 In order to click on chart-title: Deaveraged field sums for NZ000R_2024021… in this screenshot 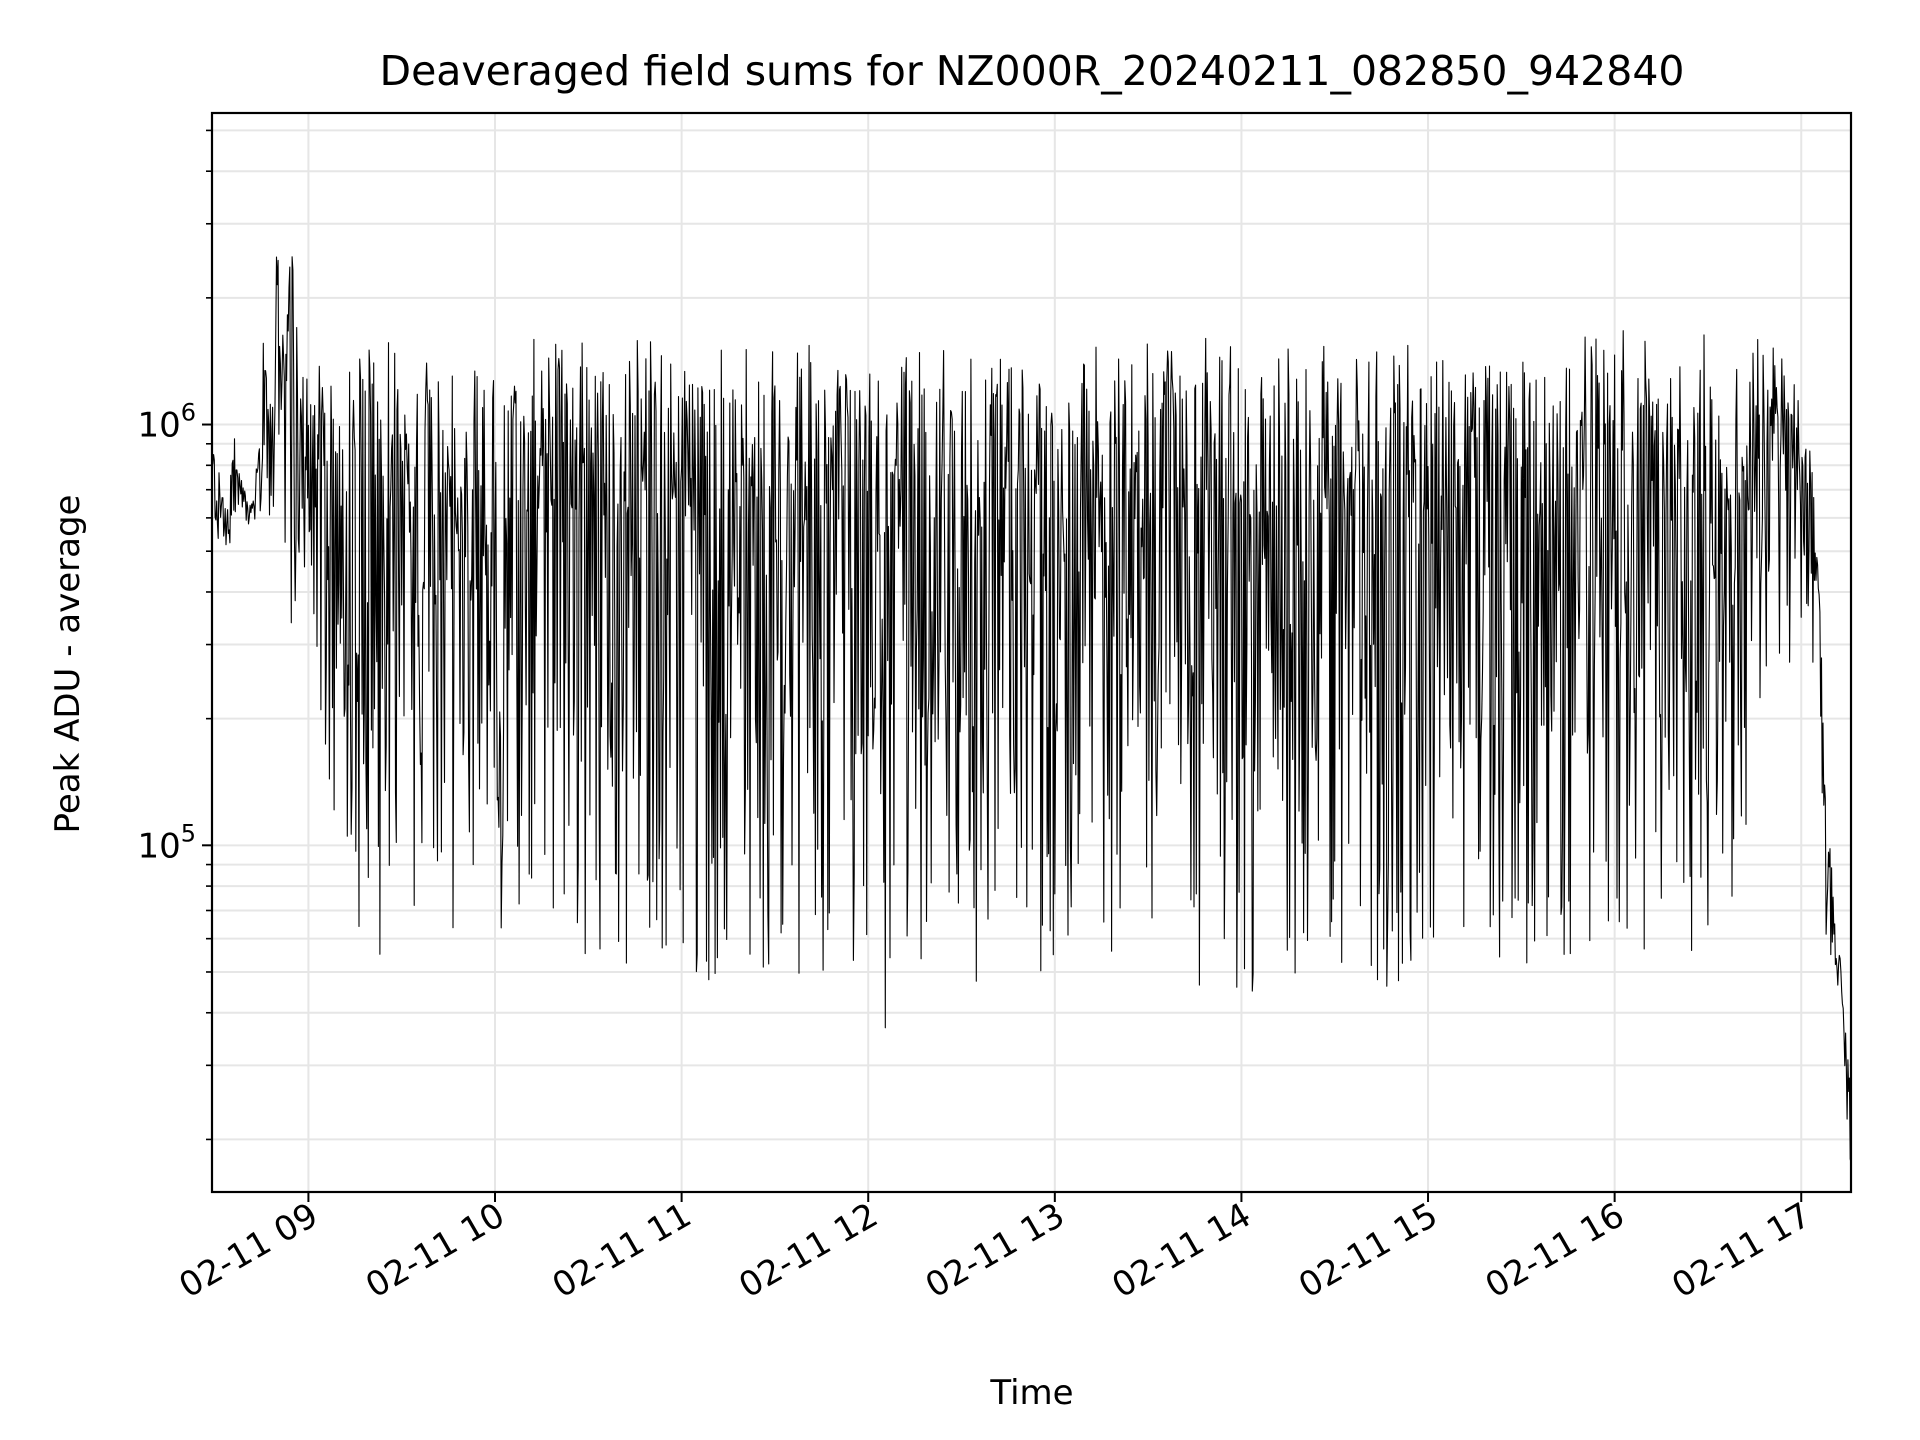, I will do `click(1032, 71)`.